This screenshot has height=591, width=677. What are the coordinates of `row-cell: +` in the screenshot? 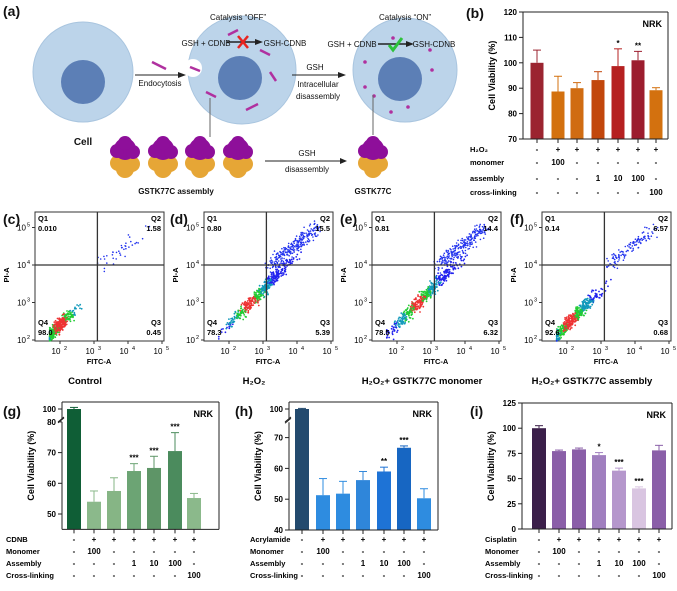 It's located at (363, 539).